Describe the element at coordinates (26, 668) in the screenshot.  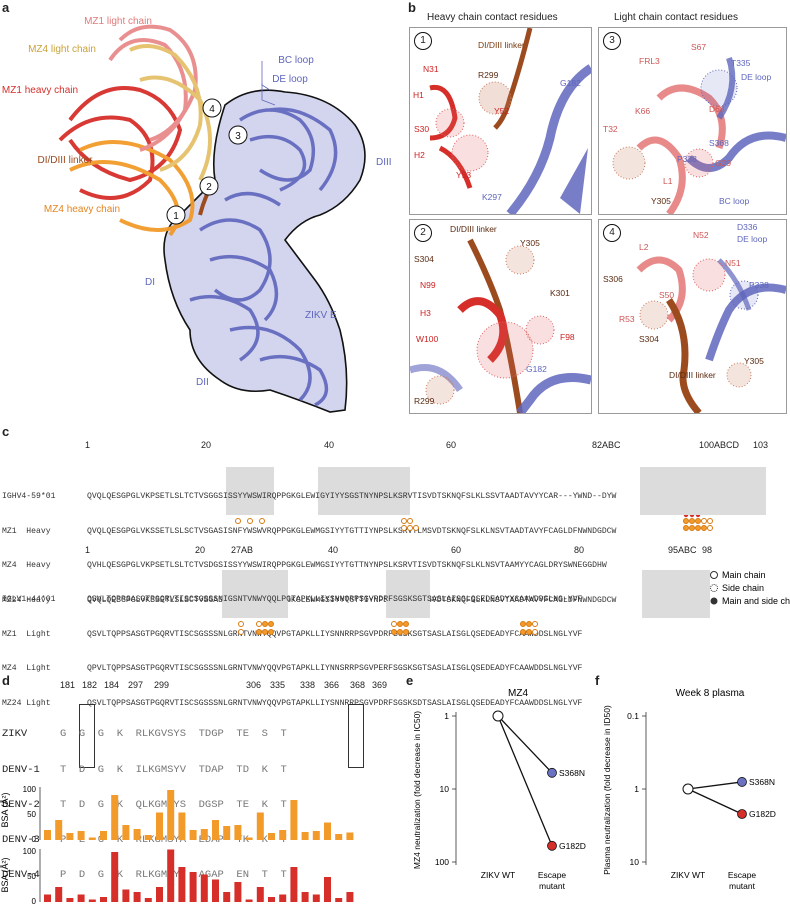
I see `light-row-name: MZ4 Light` at that location.